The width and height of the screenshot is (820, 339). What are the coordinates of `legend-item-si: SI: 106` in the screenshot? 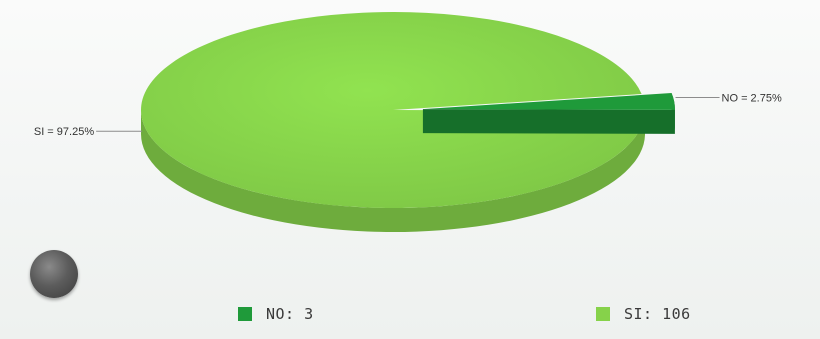 It's located at (643, 314).